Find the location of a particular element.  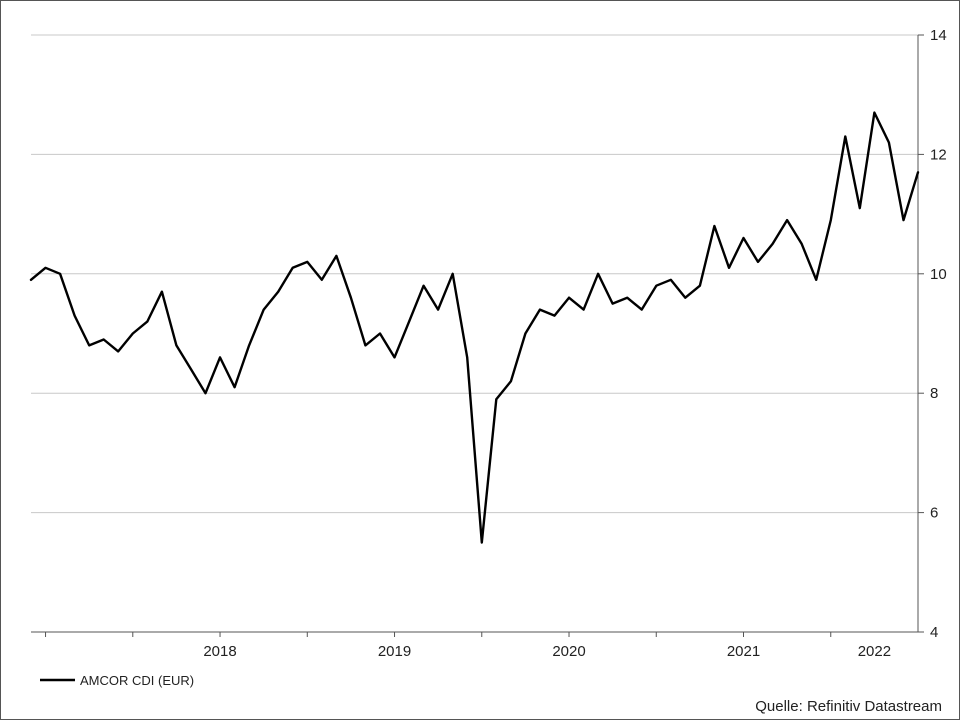

x-tick-label: 2020 is located at coordinates (568, 651).